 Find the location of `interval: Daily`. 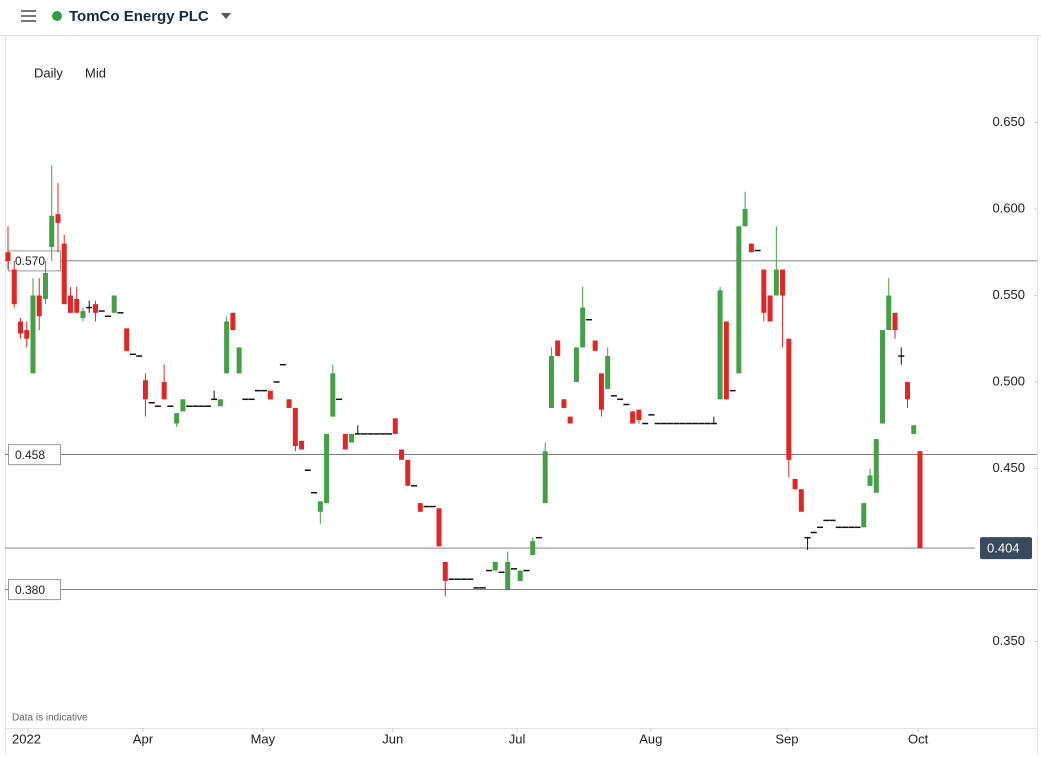

interval: Daily is located at coordinates (48, 72).